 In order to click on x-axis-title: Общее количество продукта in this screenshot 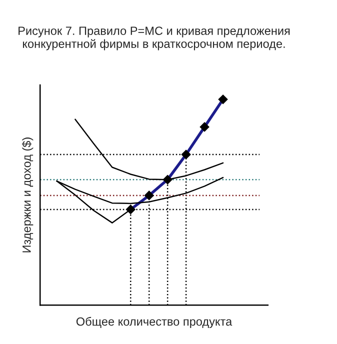, I will do `click(154, 322)`.